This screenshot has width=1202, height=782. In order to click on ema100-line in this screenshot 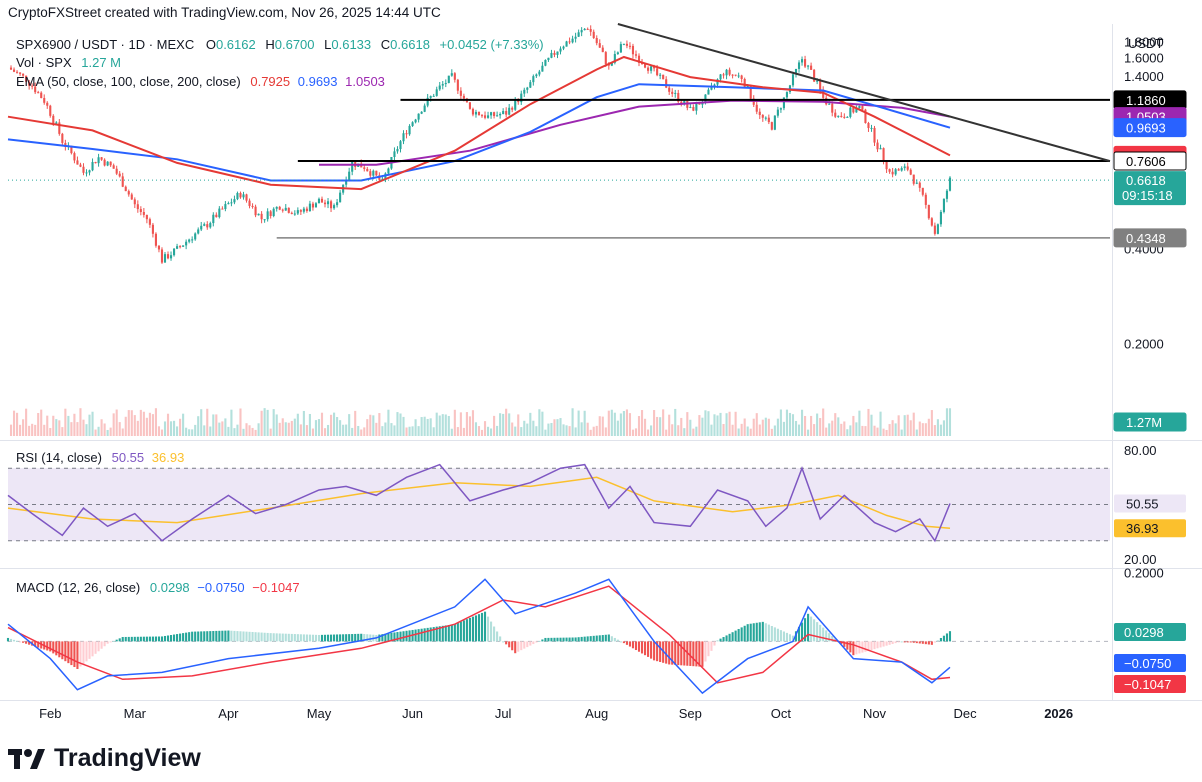, I will do `click(479, 132)`.